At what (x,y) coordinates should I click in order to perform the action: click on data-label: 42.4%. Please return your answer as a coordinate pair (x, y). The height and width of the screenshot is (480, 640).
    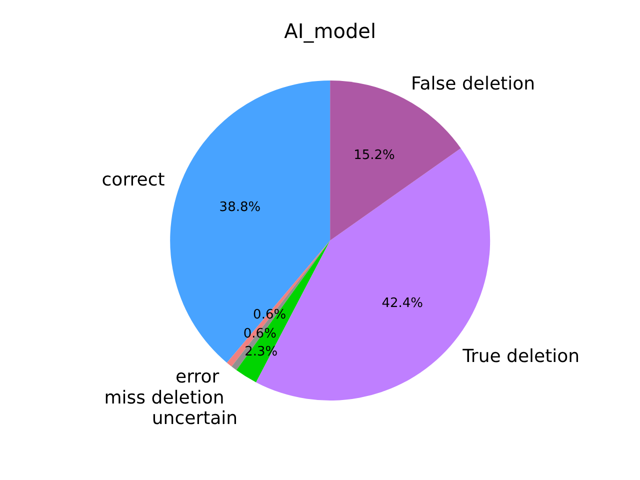
    Looking at the image, I should click on (403, 304).